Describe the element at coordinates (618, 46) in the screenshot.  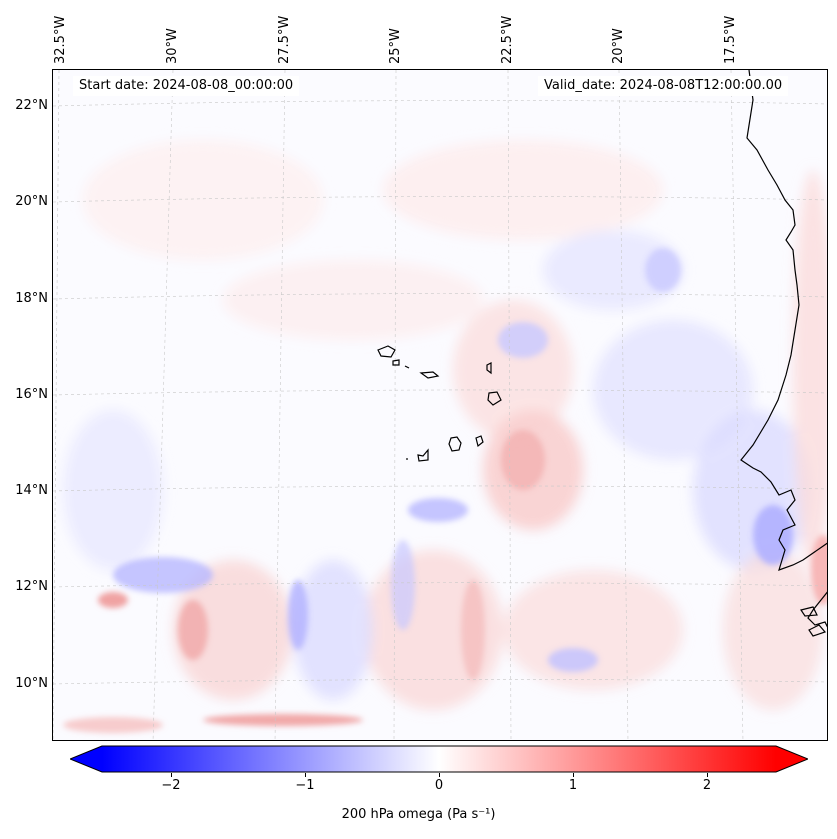
I see `lon-label-20w: 20°W` at that location.